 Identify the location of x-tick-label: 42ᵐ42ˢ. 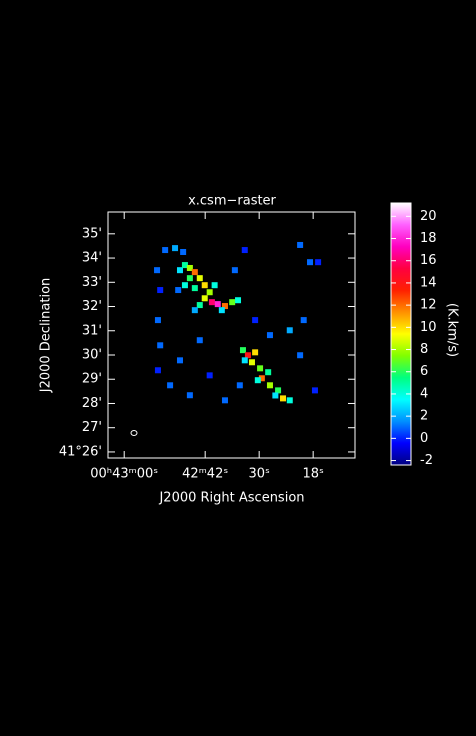
(205, 474).